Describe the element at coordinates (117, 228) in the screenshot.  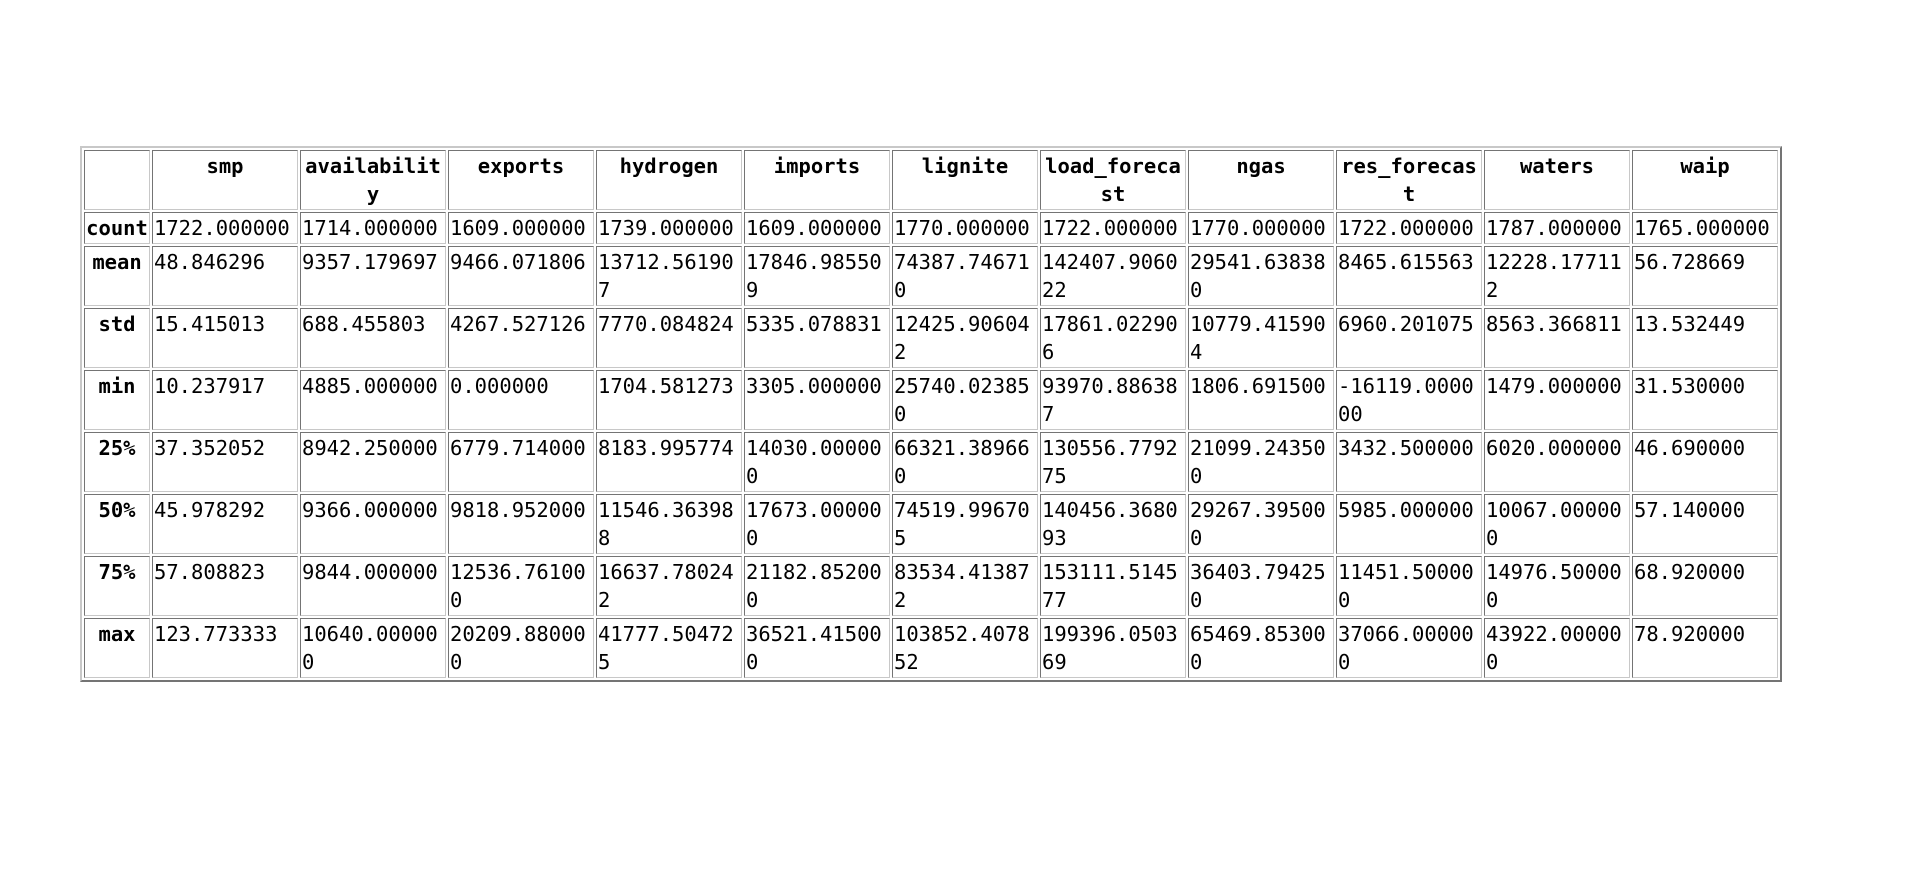
I see `row-label: count` at that location.